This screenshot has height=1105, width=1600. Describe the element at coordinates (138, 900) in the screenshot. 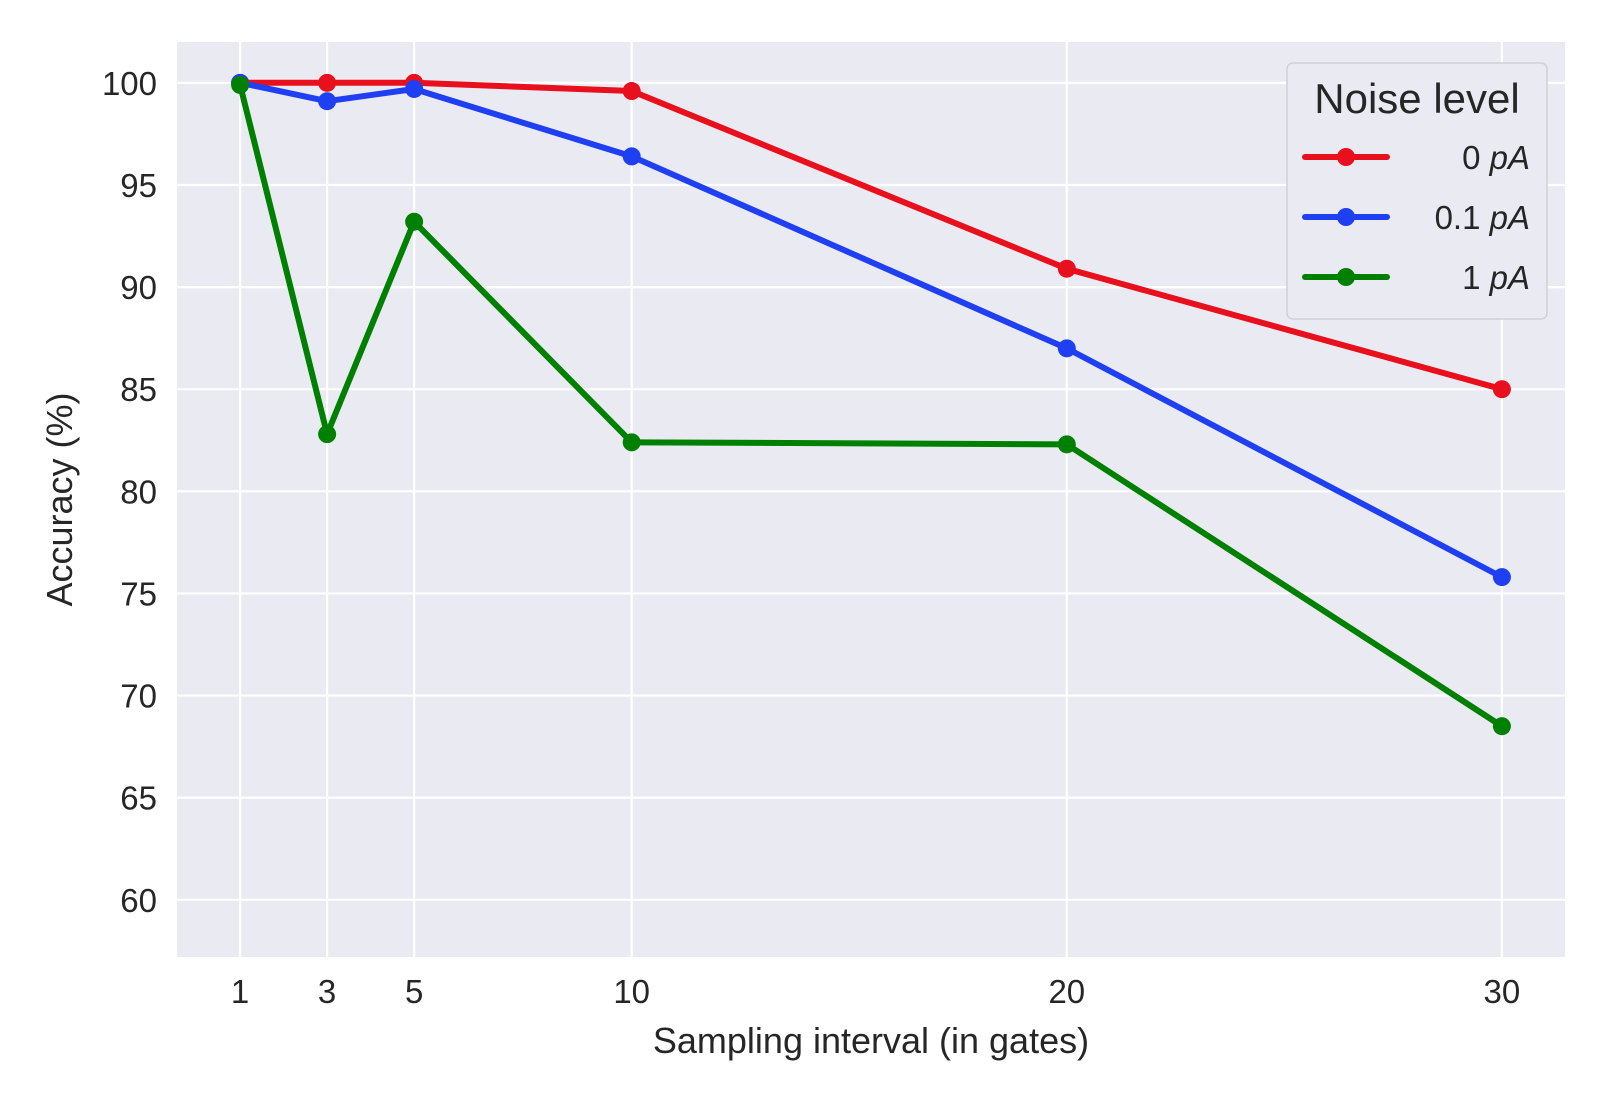

I see `y-tick-label: 60` at that location.